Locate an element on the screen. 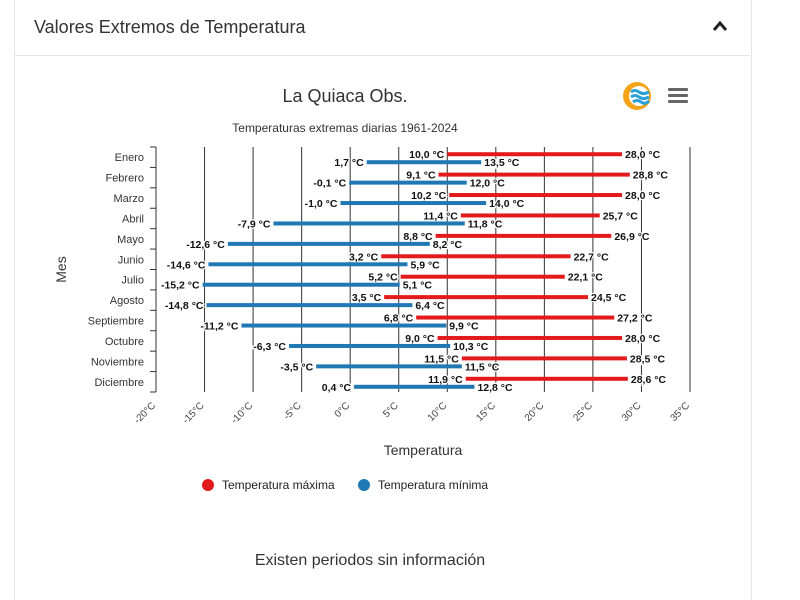 This screenshot has height=600, width=800. data-label: 6,4 °C is located at coordinates (430, 306).